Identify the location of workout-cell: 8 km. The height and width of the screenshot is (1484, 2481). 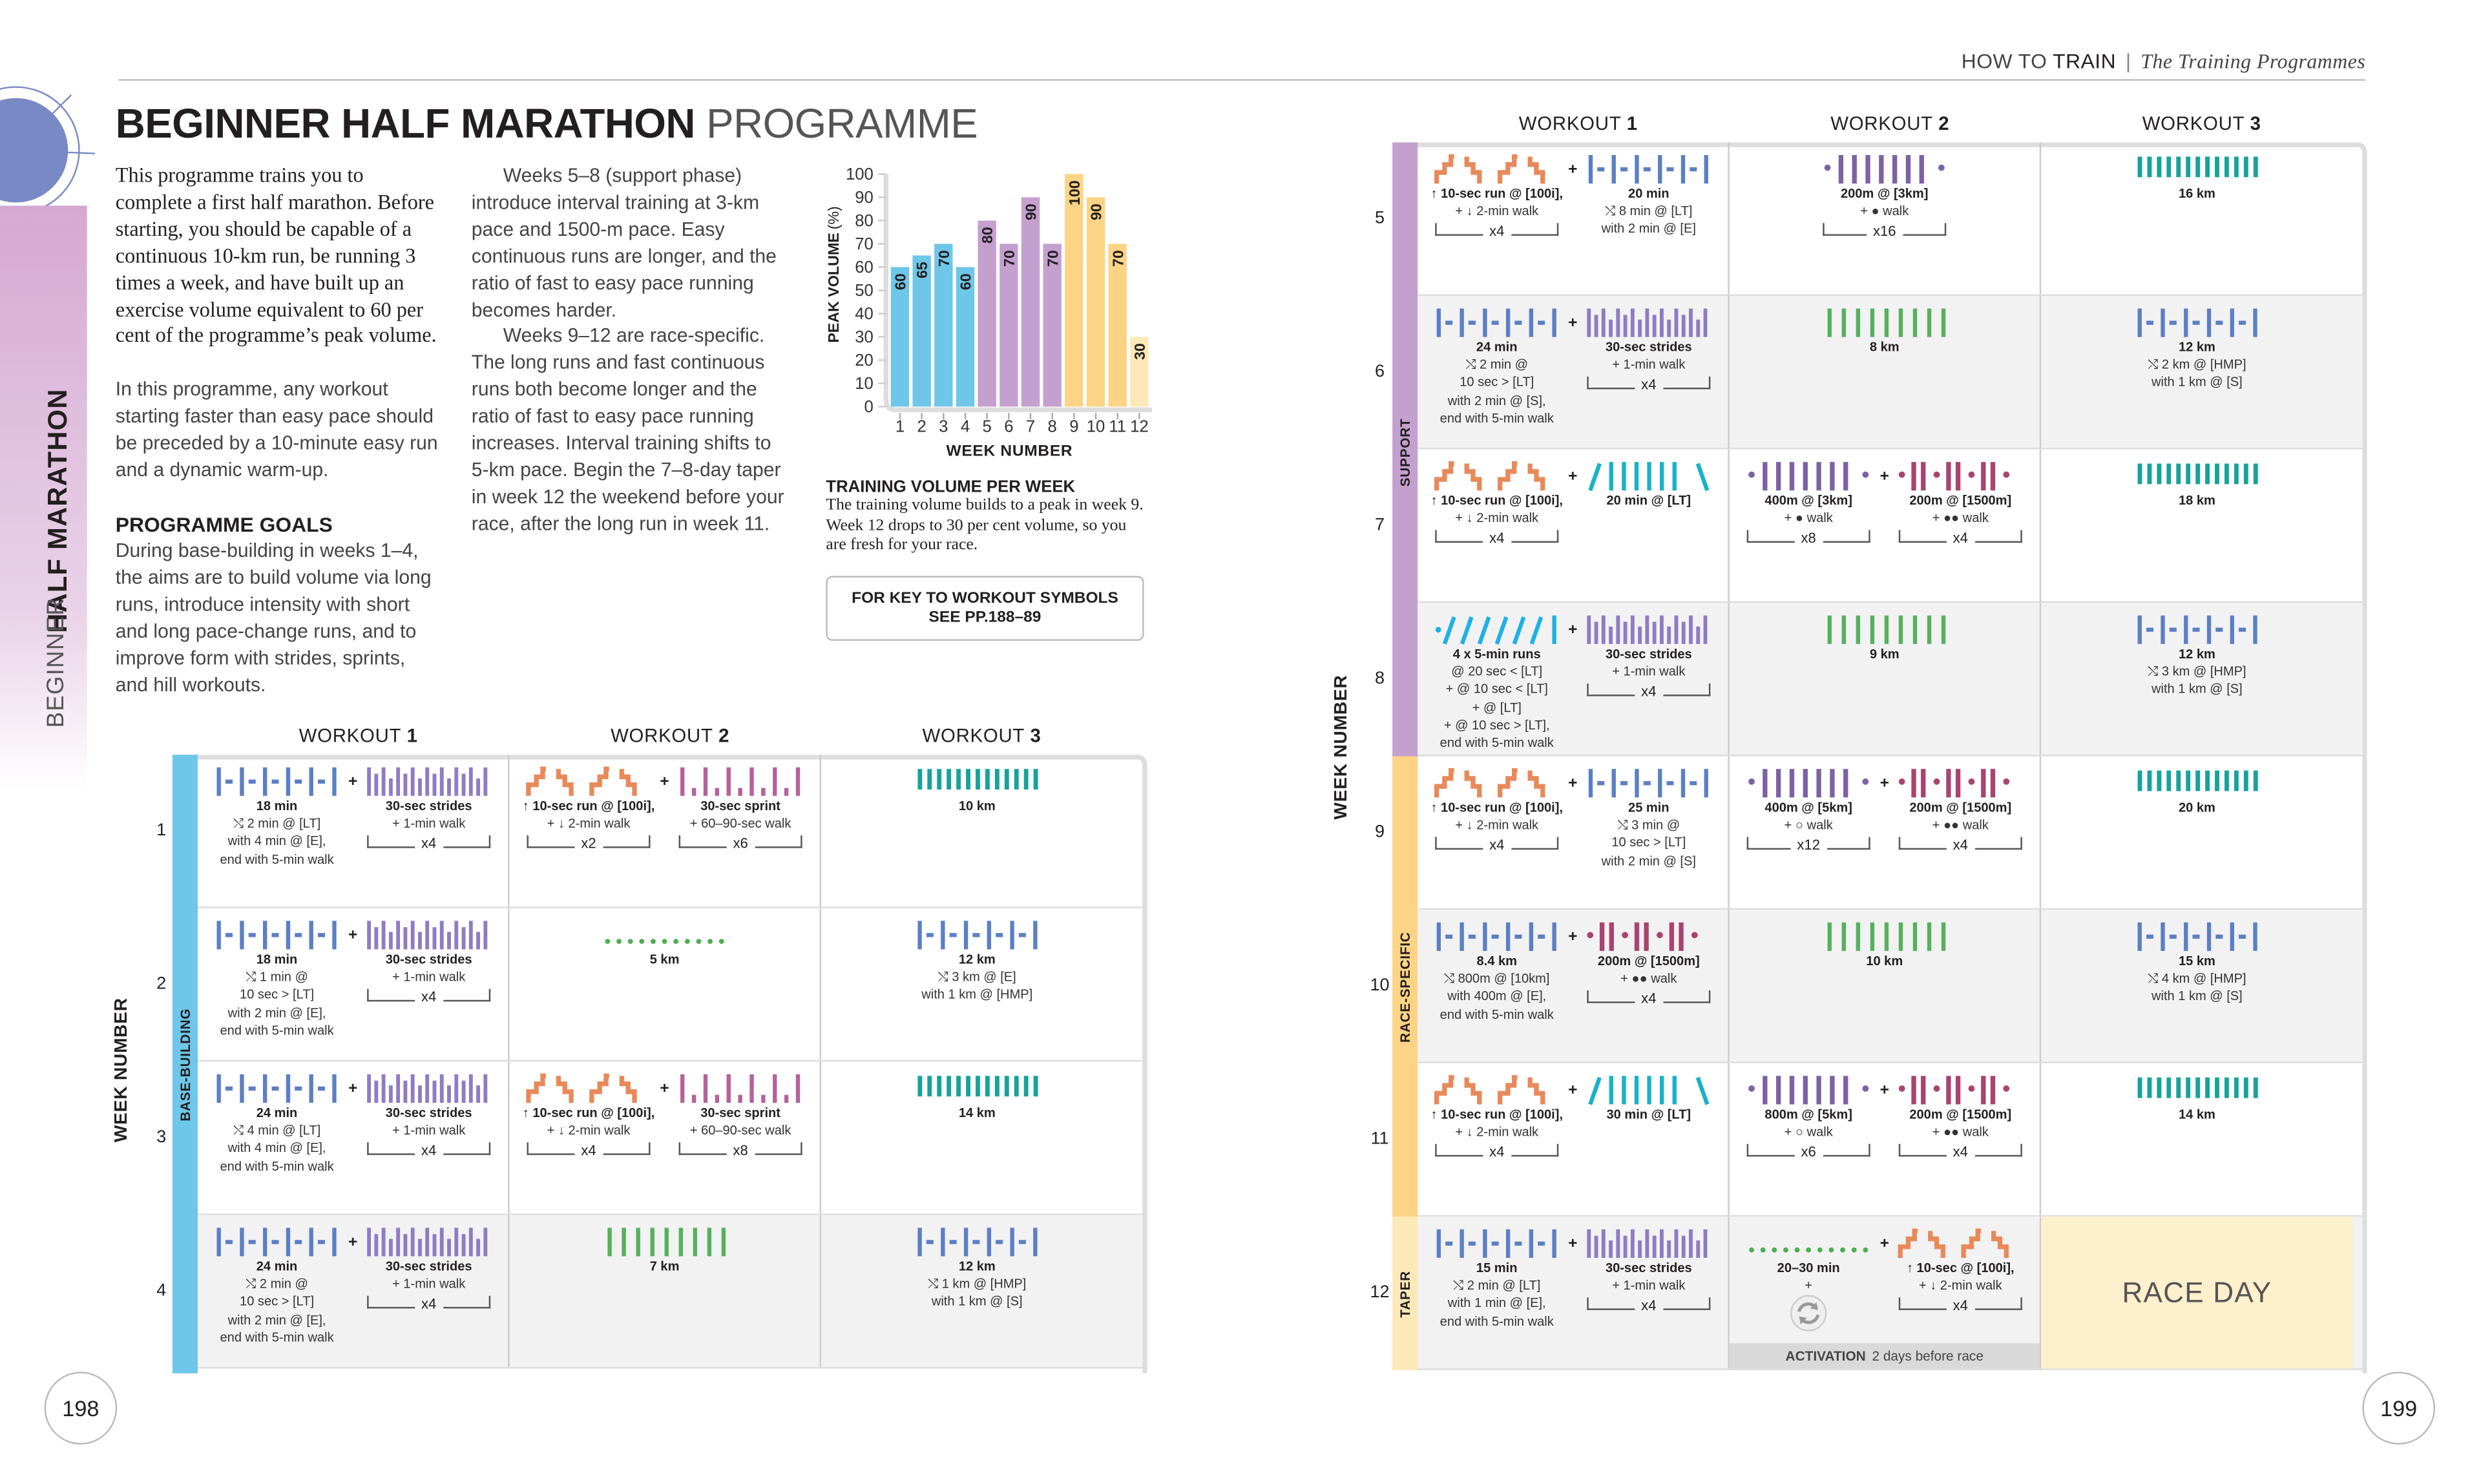
(1886, 371).